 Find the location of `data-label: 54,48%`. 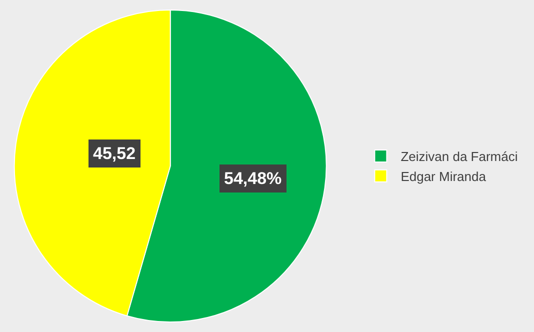

data-label: 54,48% is located at coordinates (253, 178).